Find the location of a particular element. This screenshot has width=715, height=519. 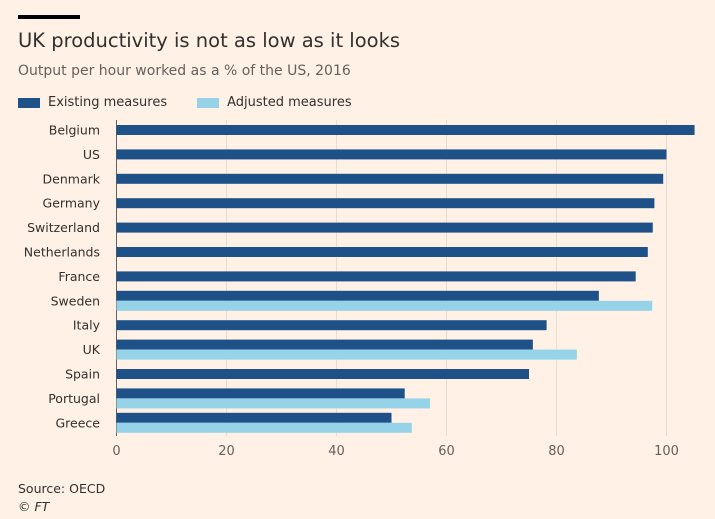

bar-existing-spain is located at coordinates (322, 374).